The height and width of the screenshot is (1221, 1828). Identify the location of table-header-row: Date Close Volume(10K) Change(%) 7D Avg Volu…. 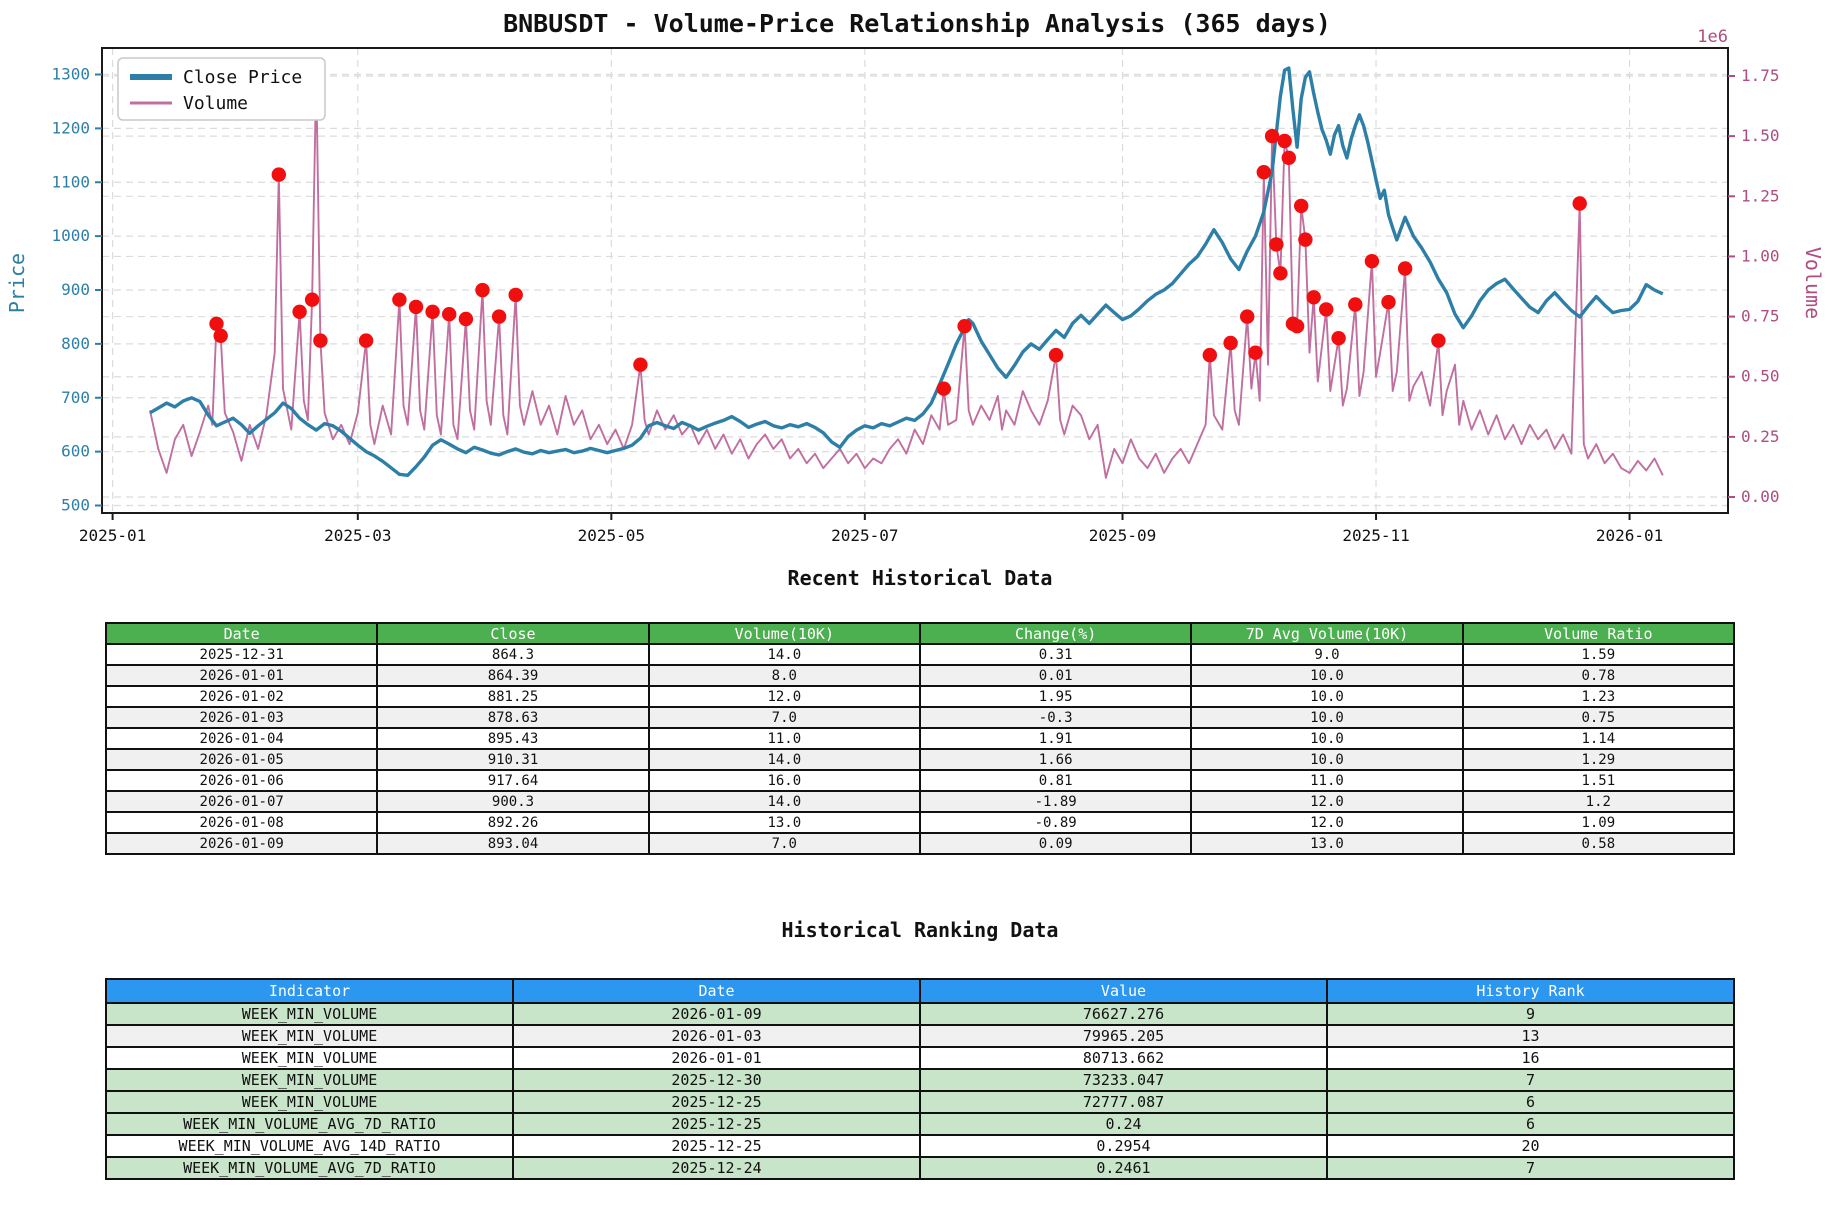
(920, 633).